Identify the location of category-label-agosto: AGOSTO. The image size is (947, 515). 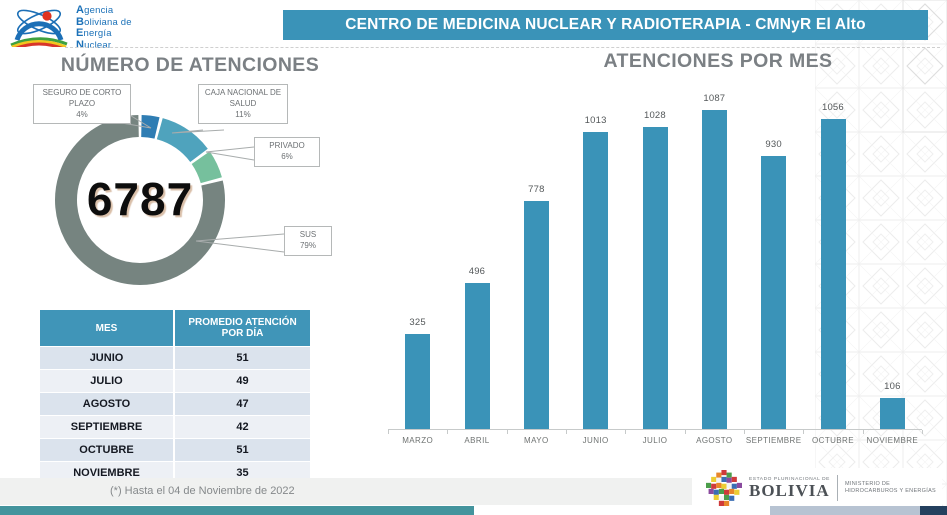
(714, 440).